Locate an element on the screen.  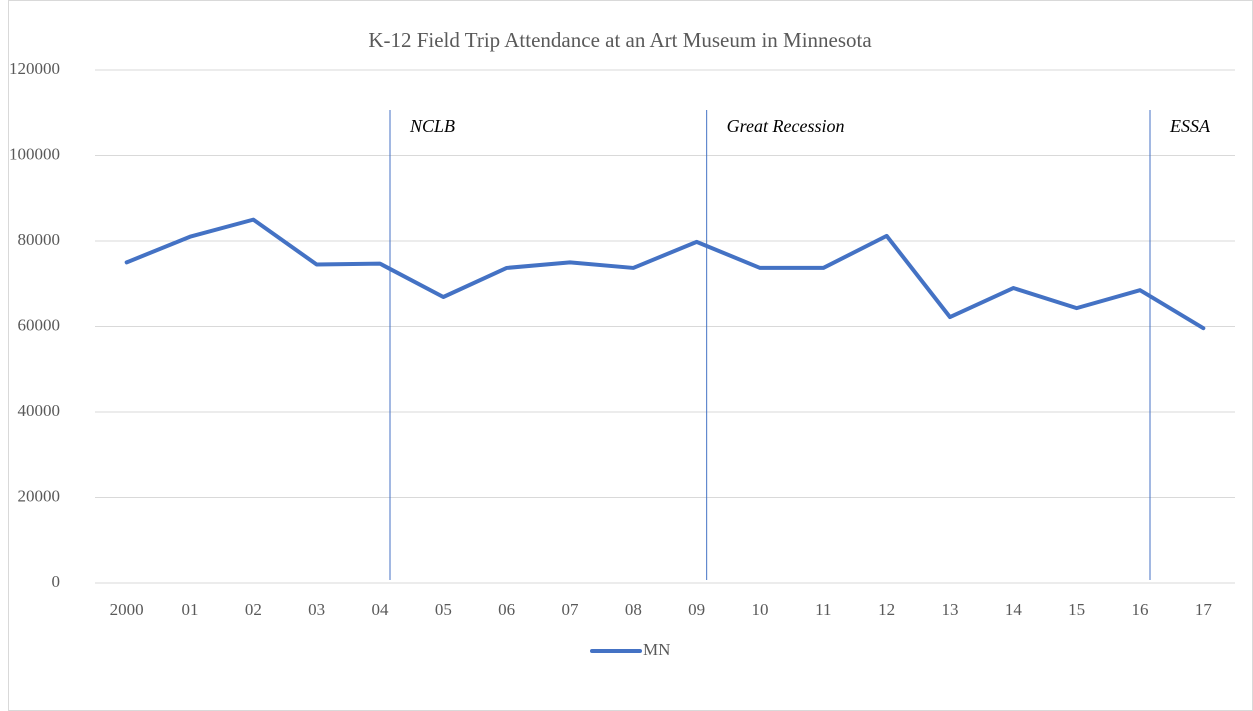
y-tick-label: 80000 is located at coordinates (39, 239).